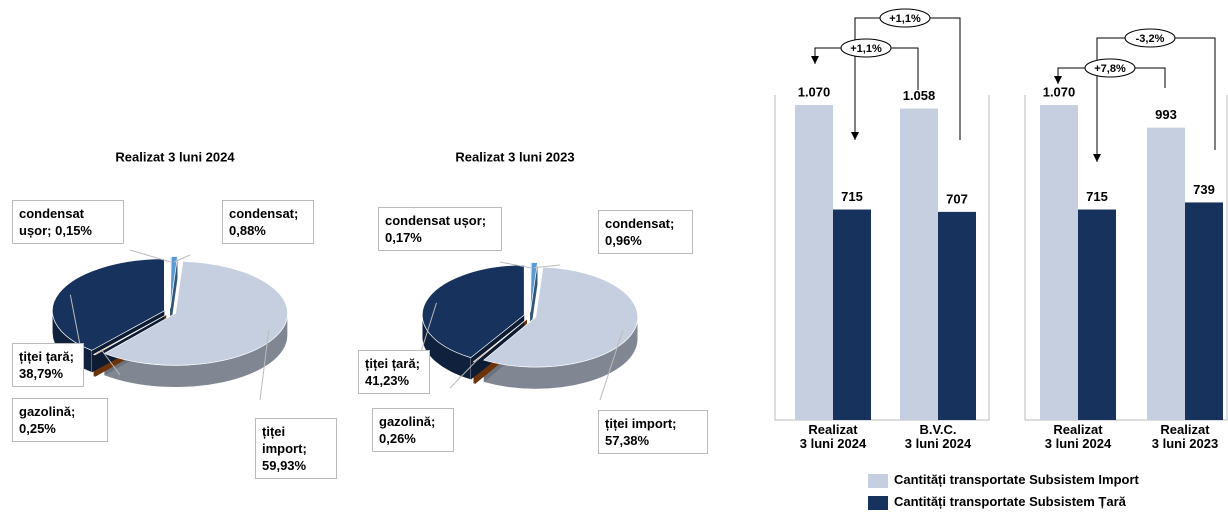 This screenshot has width=1228, height=514. What do you see at coordinates (957, 198) in the screenshot?
I see `value-label: 707` at bounding box center [957, 198].